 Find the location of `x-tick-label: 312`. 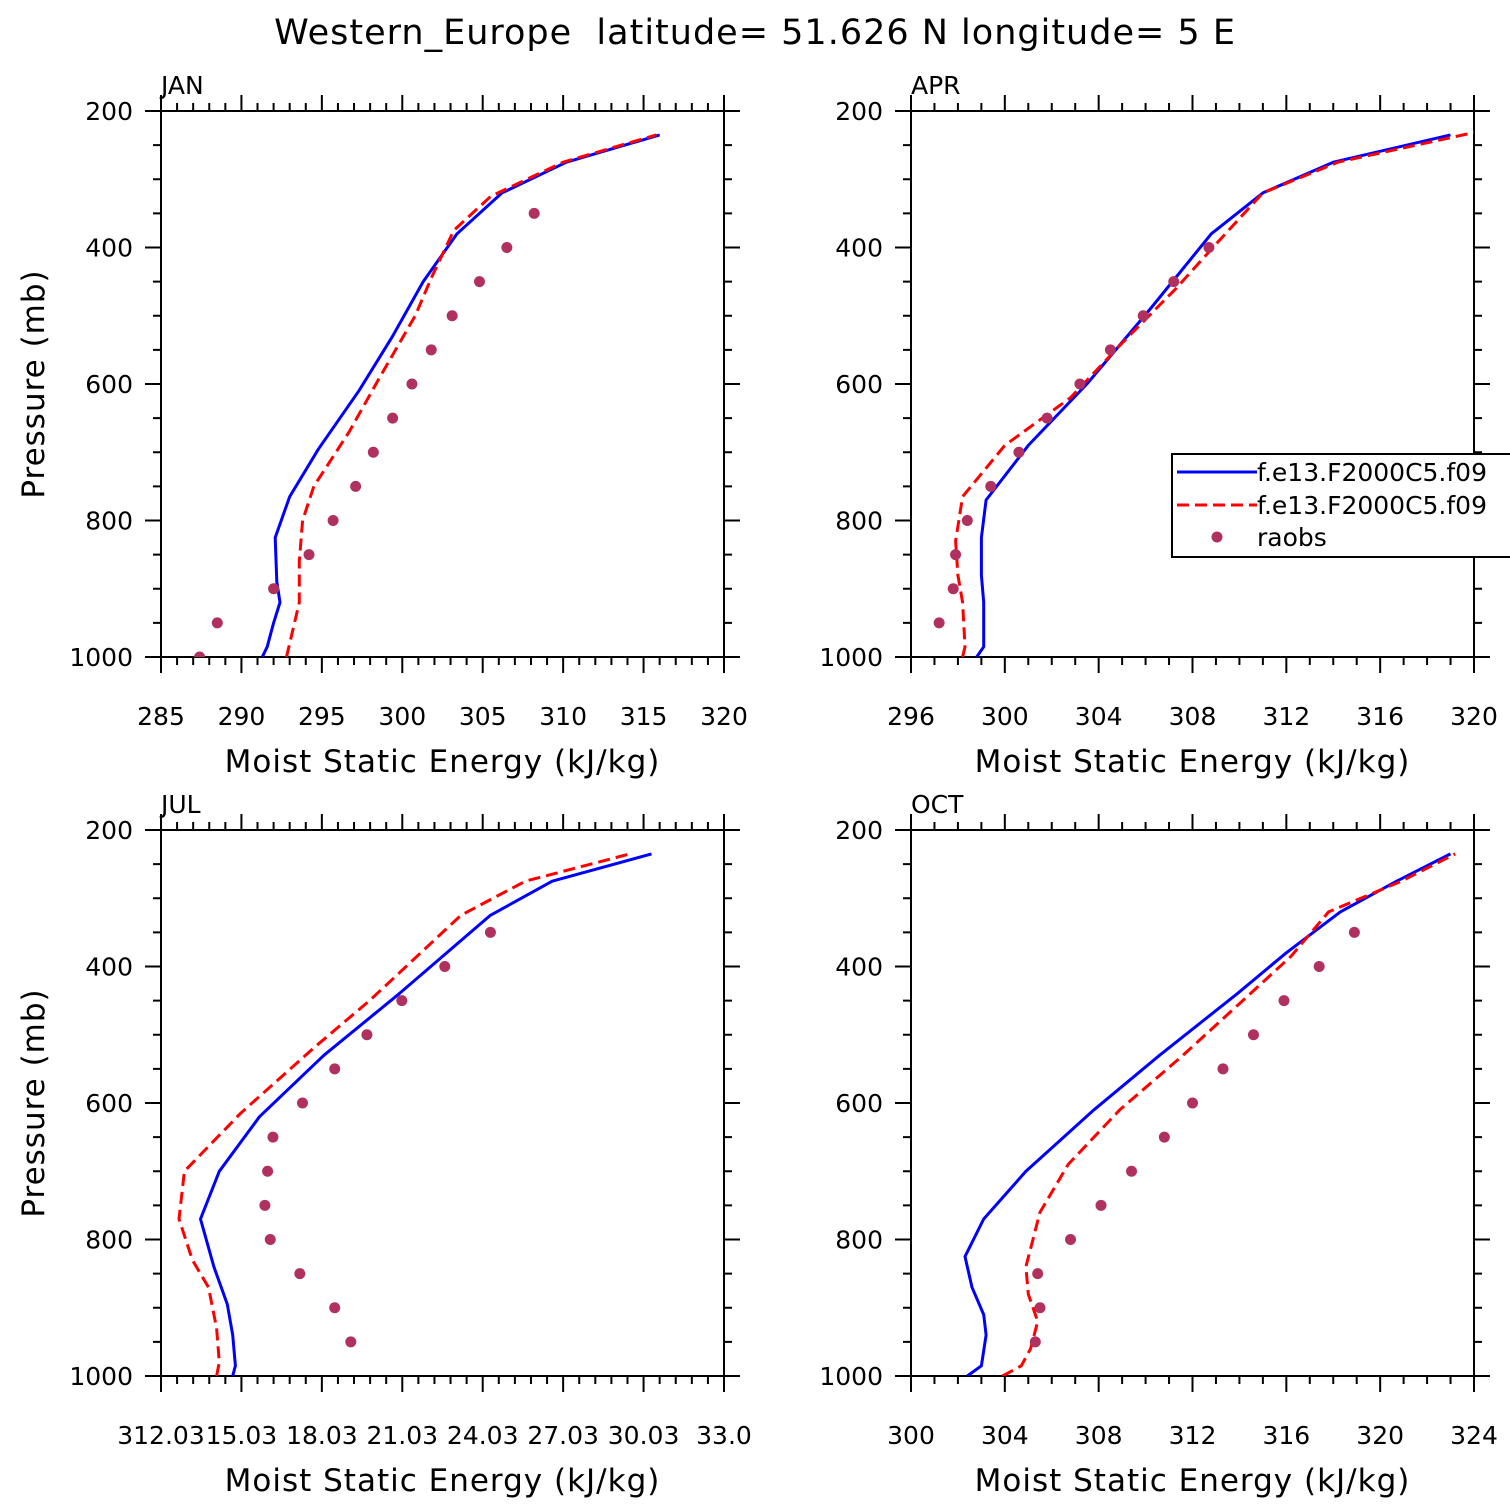

x-tick-label: 312 is located at coordinates (1193, 1435).